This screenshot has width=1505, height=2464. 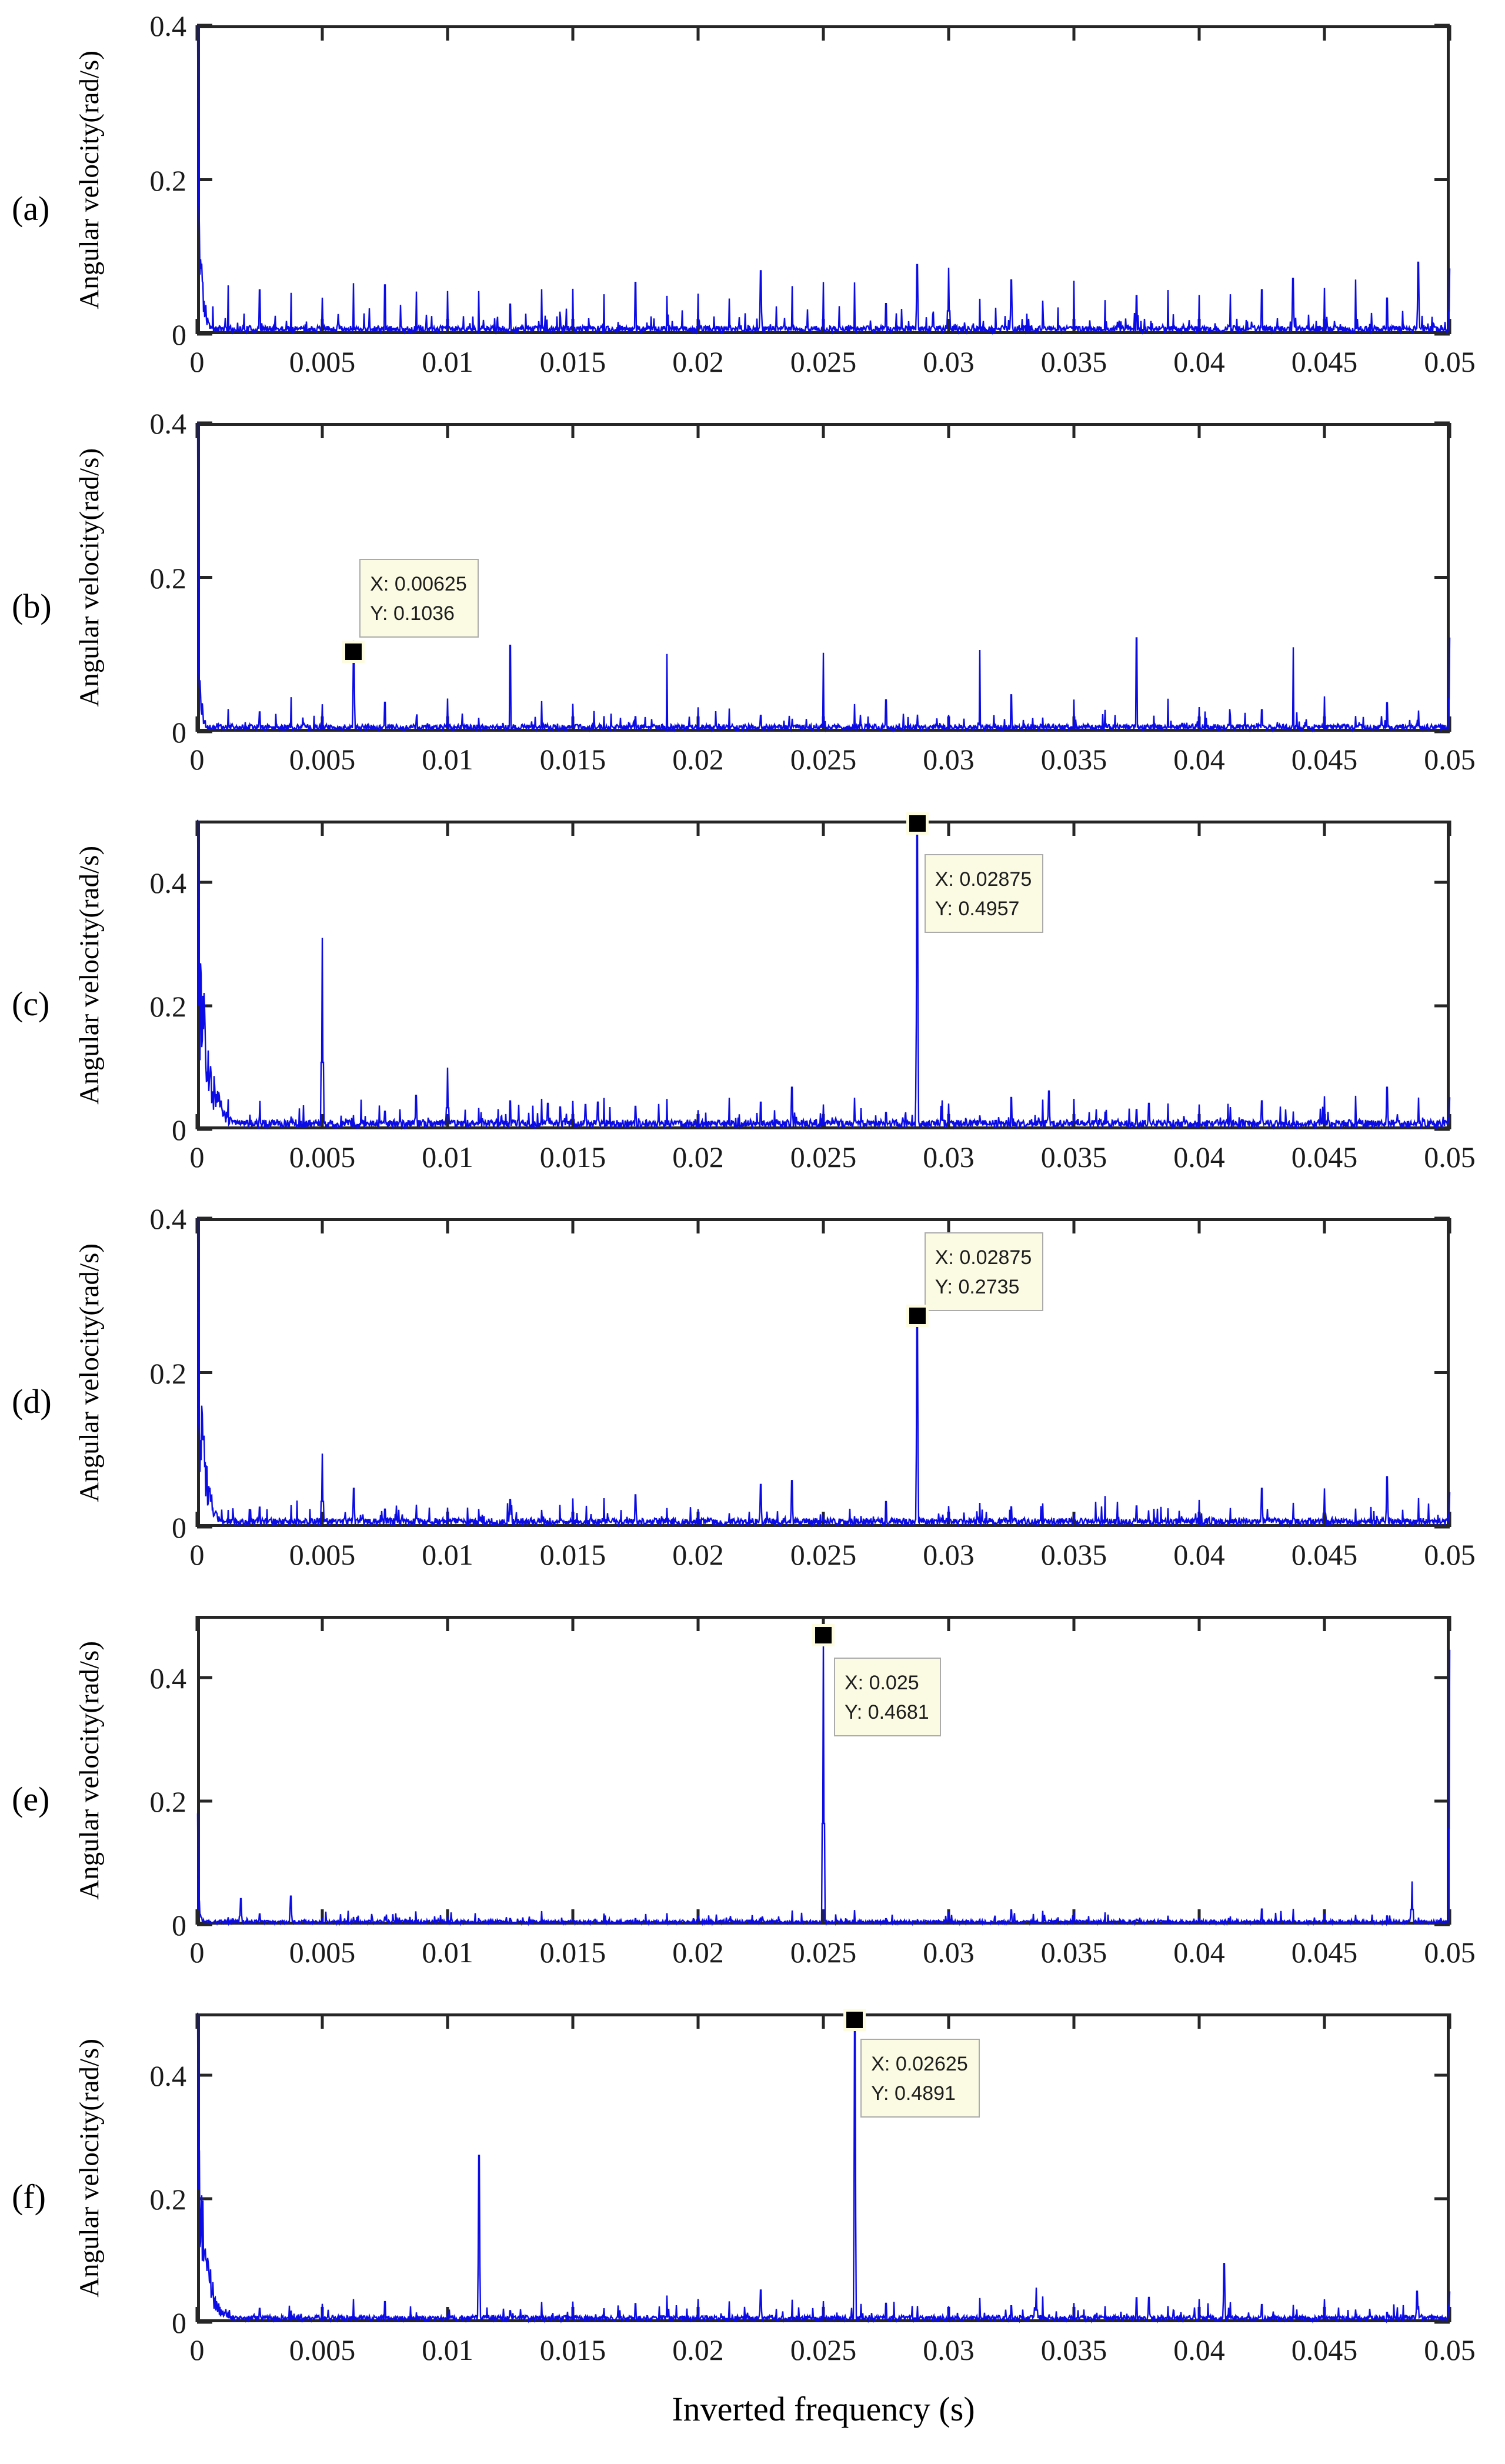 What do you see at coordinates (31, 1798) in the screenshot?
I see `panel-letter-e: (e)` at bounding box center [31, 1798].